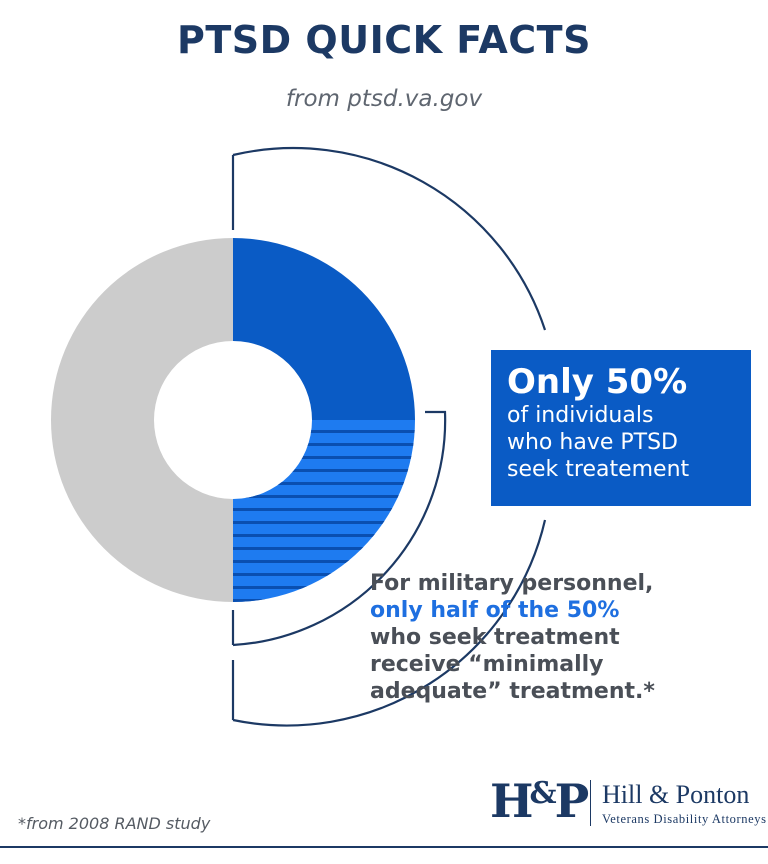 The height and width of the screenshot is (864, 768). I want to click on footer-rule, so click(384, 847).